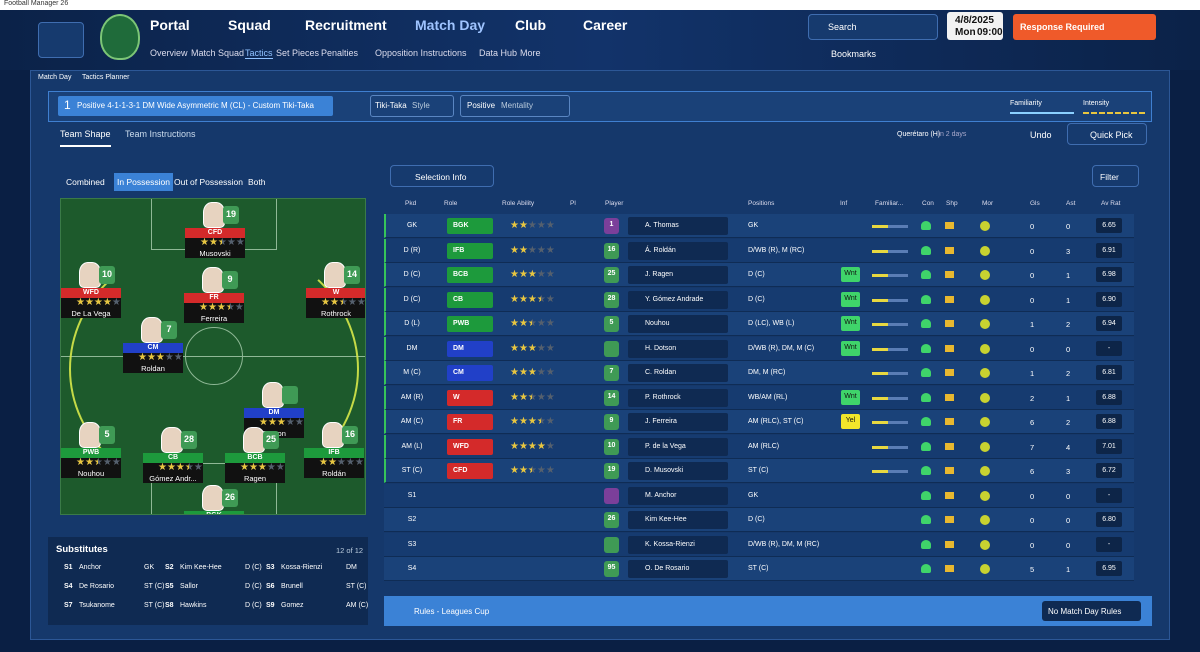  Describe the element at coordinates (873, 27) in the screenshot. I see `search-box` at that location.